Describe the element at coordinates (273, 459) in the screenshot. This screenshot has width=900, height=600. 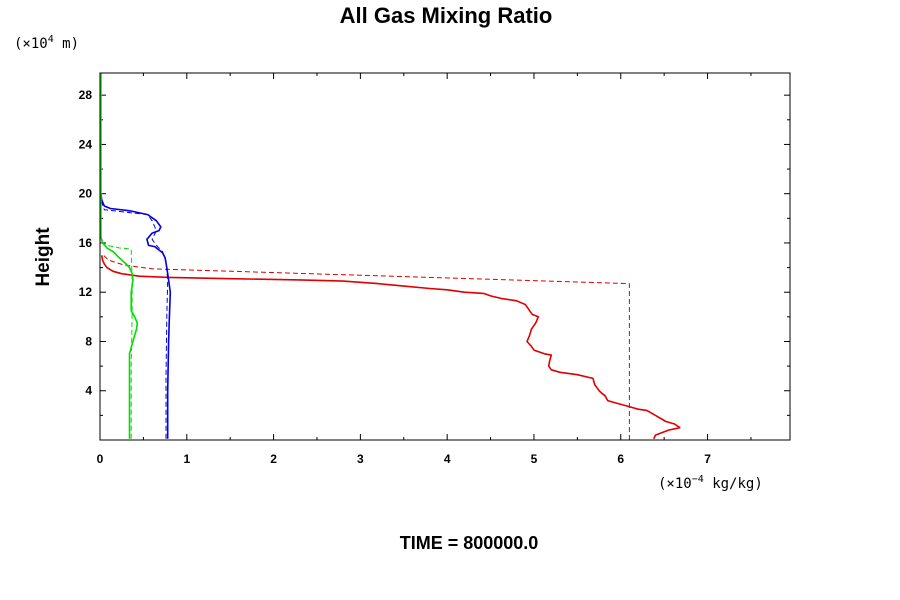
I see `x-tick-label: 2` at that location.